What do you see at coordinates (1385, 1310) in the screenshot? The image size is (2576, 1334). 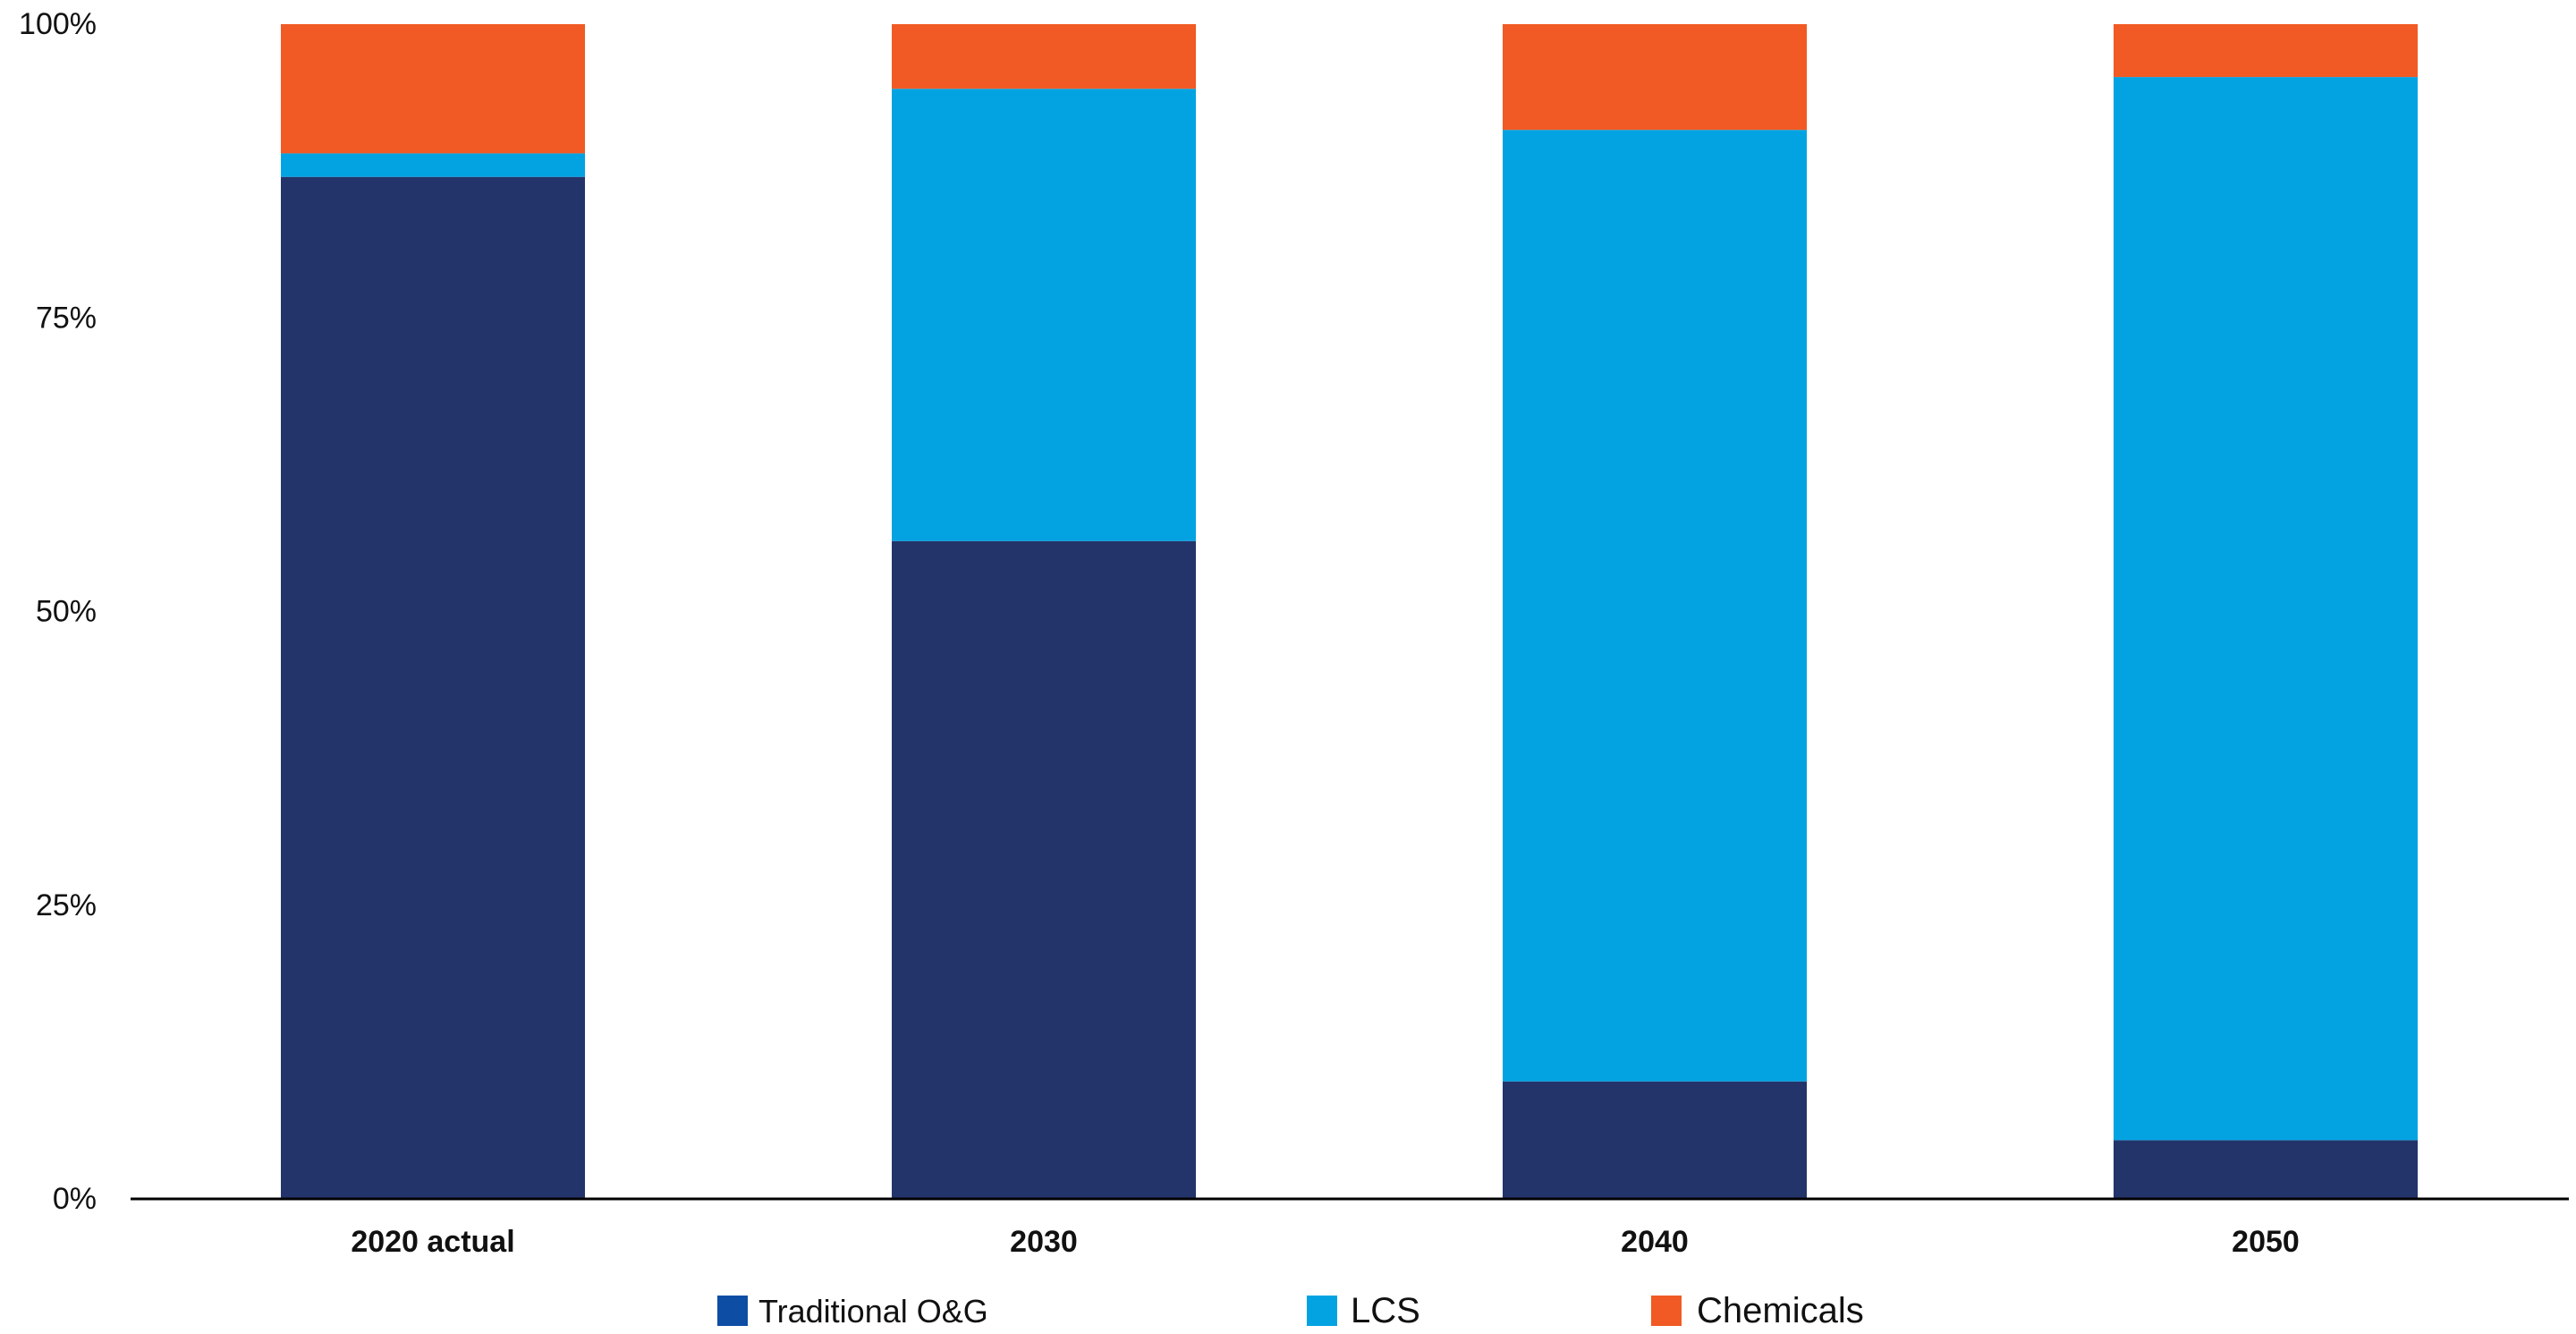 I see `legend-label: LCS` at bounding box center [1385, 1310].